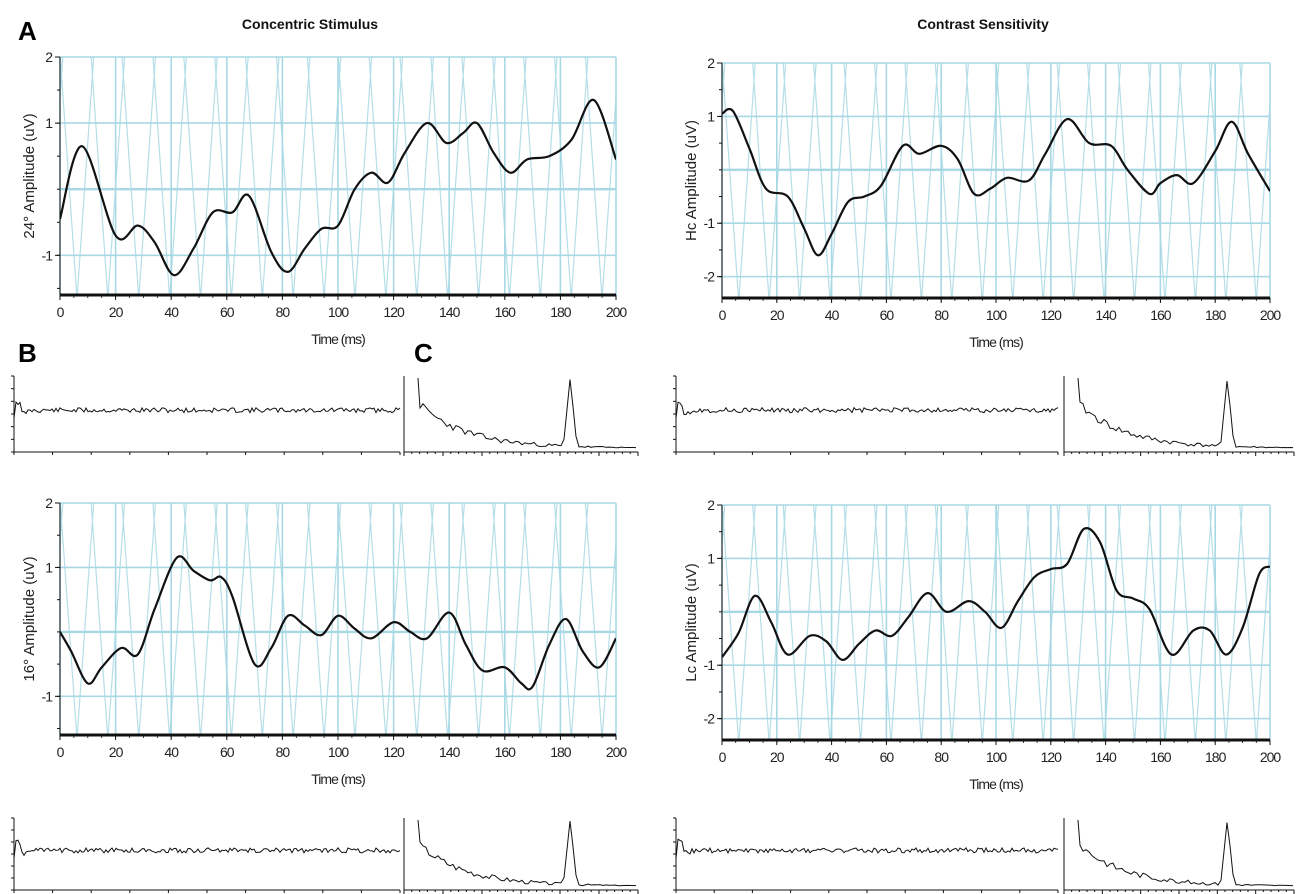 The width and height of the screenshot is (1299, 894). Describe the element at coordinates (691, 180) in the screenshot. I see `y-axis-label: Hc Amplitude (uV)` at that location.